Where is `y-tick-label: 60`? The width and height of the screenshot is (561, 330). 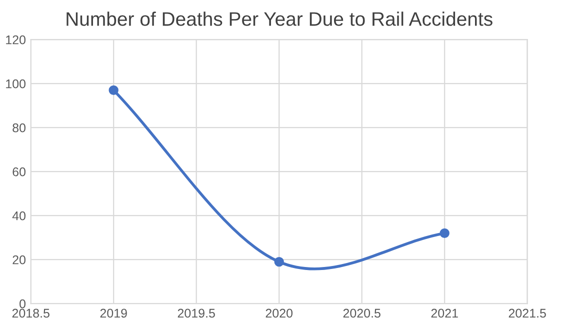
y-tick-label: 60 is located at coordinates (19, 171).